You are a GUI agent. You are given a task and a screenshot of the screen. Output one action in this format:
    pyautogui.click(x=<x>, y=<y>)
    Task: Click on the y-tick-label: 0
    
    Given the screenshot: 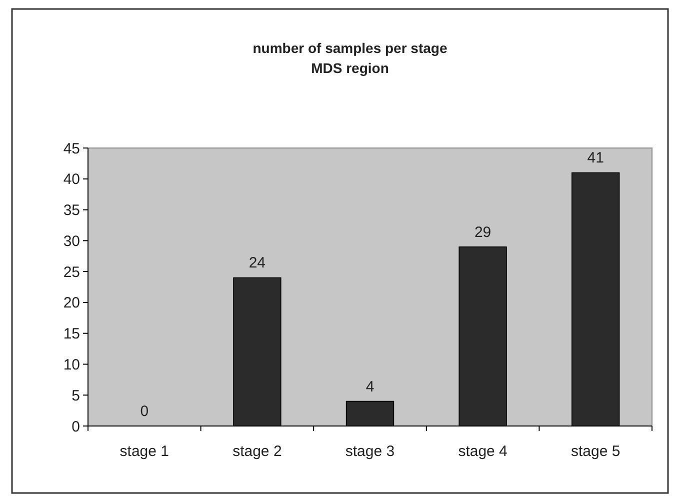 What is the action you would take?
    pyautogui.click(x=76, y=427)
    